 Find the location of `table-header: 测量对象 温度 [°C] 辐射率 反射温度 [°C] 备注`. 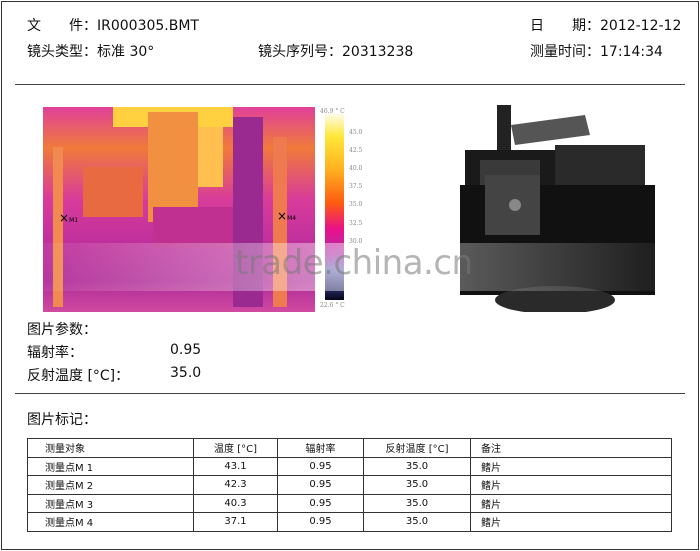

table-header: 测量对象 温度 [°C] 辐射率 反射温度 [°C] 备注 is located at coordinates (349, 448).